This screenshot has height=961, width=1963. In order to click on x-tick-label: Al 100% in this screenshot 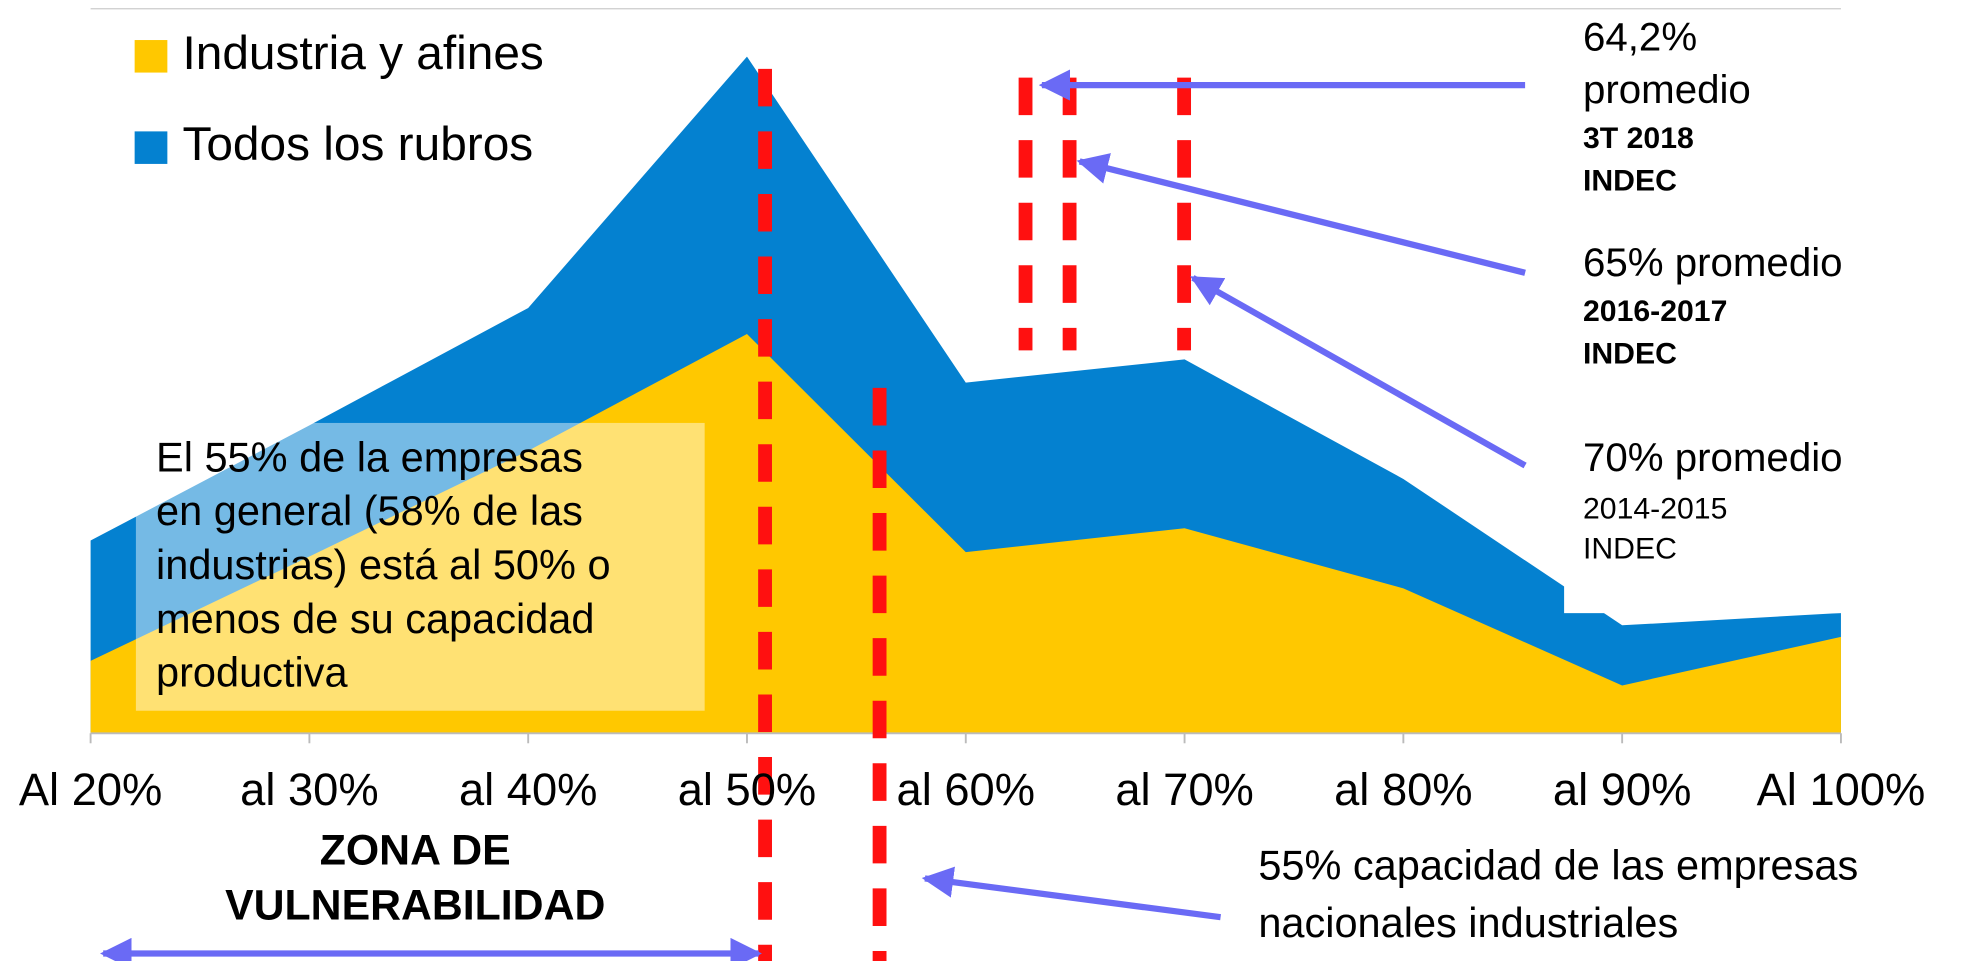, I will do `click(1841, 789)`.